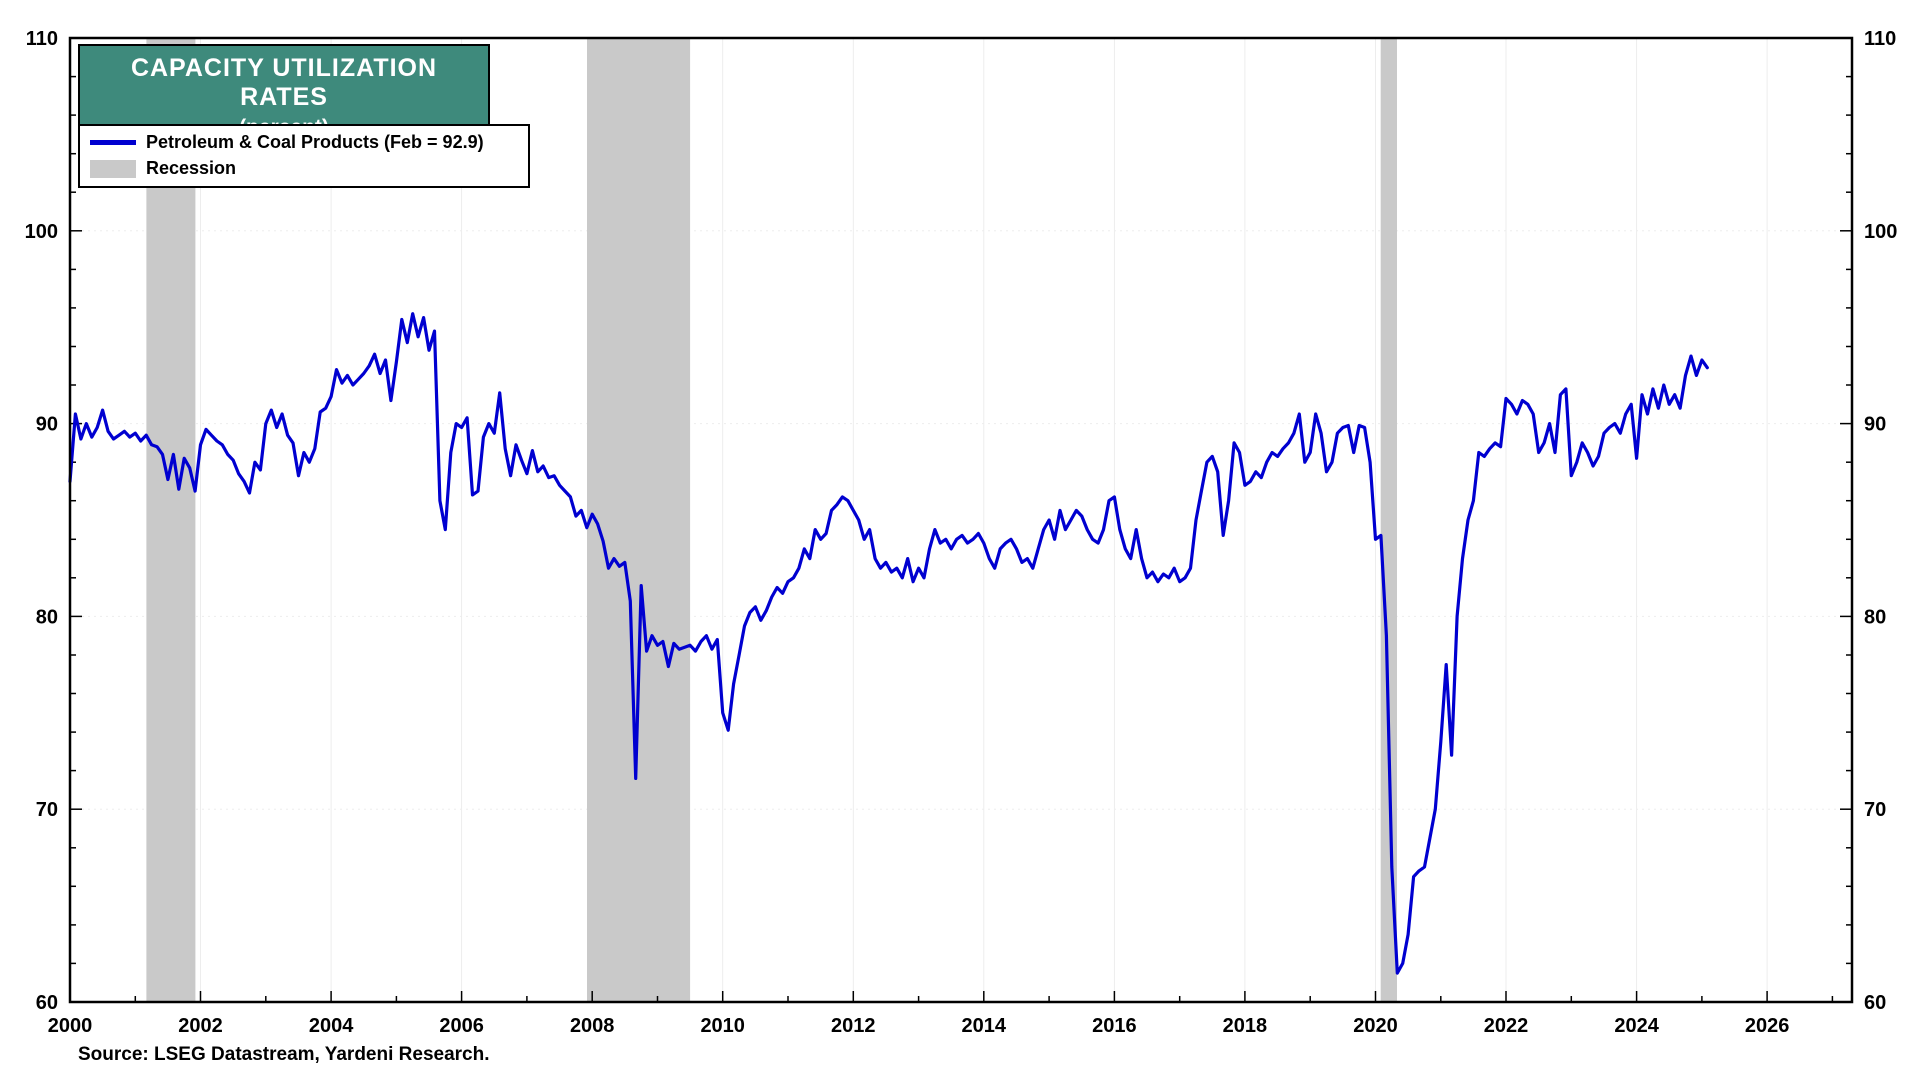 Image resolution: width=1920 pixels, height=1080 pixels. I want to click on svg-text: 2006, so click(461, 1026).